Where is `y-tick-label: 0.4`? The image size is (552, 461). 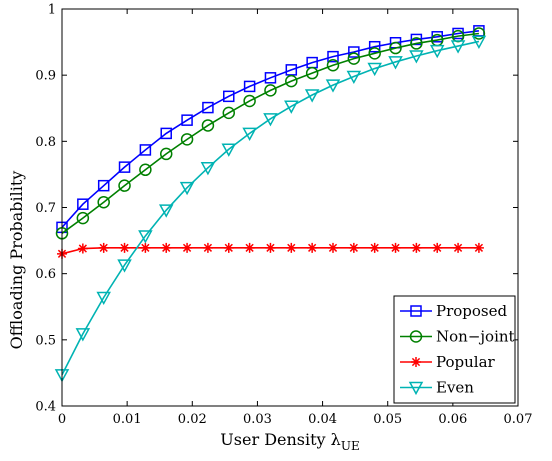
y-tick-label: 0.4 is located at coordinates (45, 407).